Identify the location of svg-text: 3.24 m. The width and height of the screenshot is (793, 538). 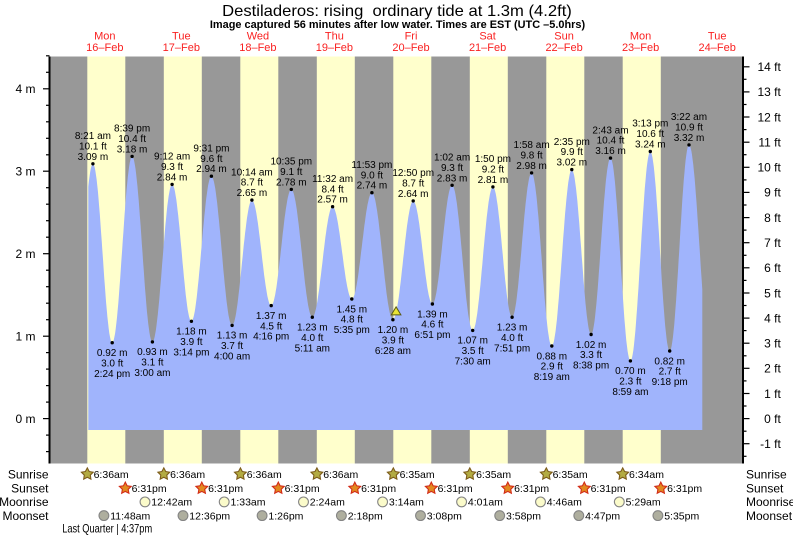
(650, 145).